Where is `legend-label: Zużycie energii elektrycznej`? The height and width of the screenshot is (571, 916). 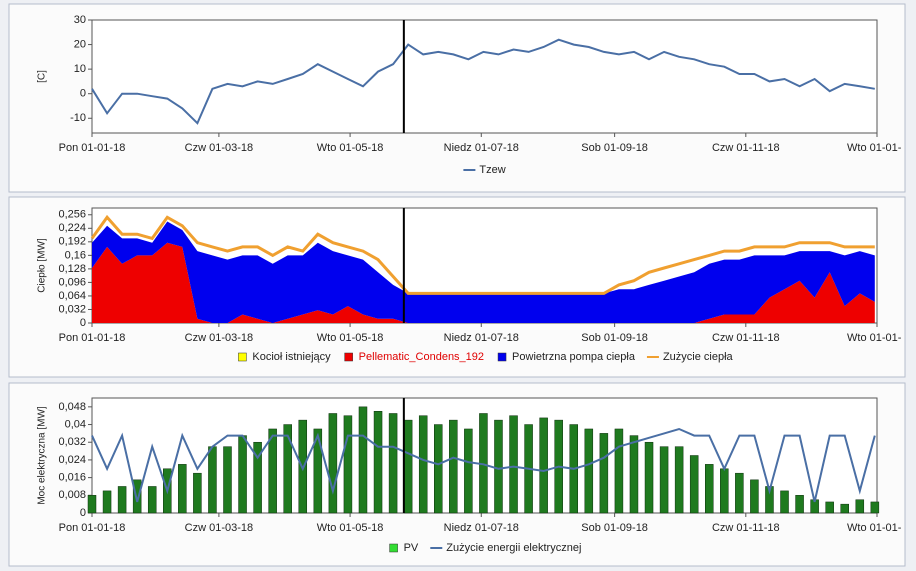
legend-label: Zużycie energii elektrycznej is located at coordinates (513, 548).